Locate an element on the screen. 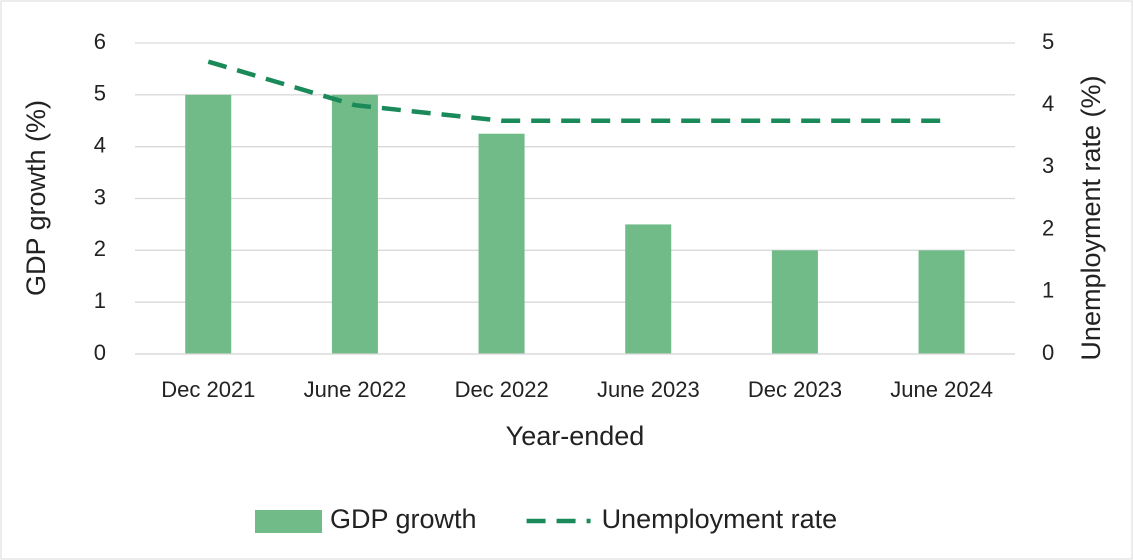  y-tick-label: 6 is located at coordinates (100, 41).